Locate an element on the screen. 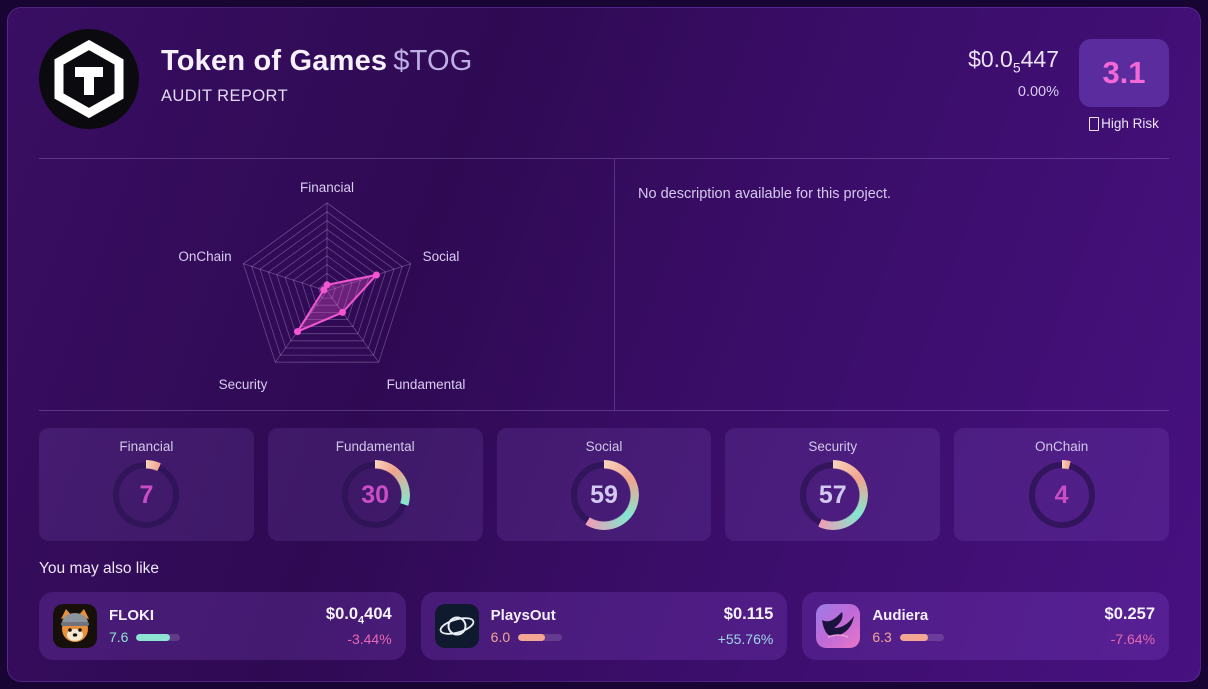 The width and height of the screenshot is (1208, 689). gauge-ring: 30 is located at coordinates (375, 495).